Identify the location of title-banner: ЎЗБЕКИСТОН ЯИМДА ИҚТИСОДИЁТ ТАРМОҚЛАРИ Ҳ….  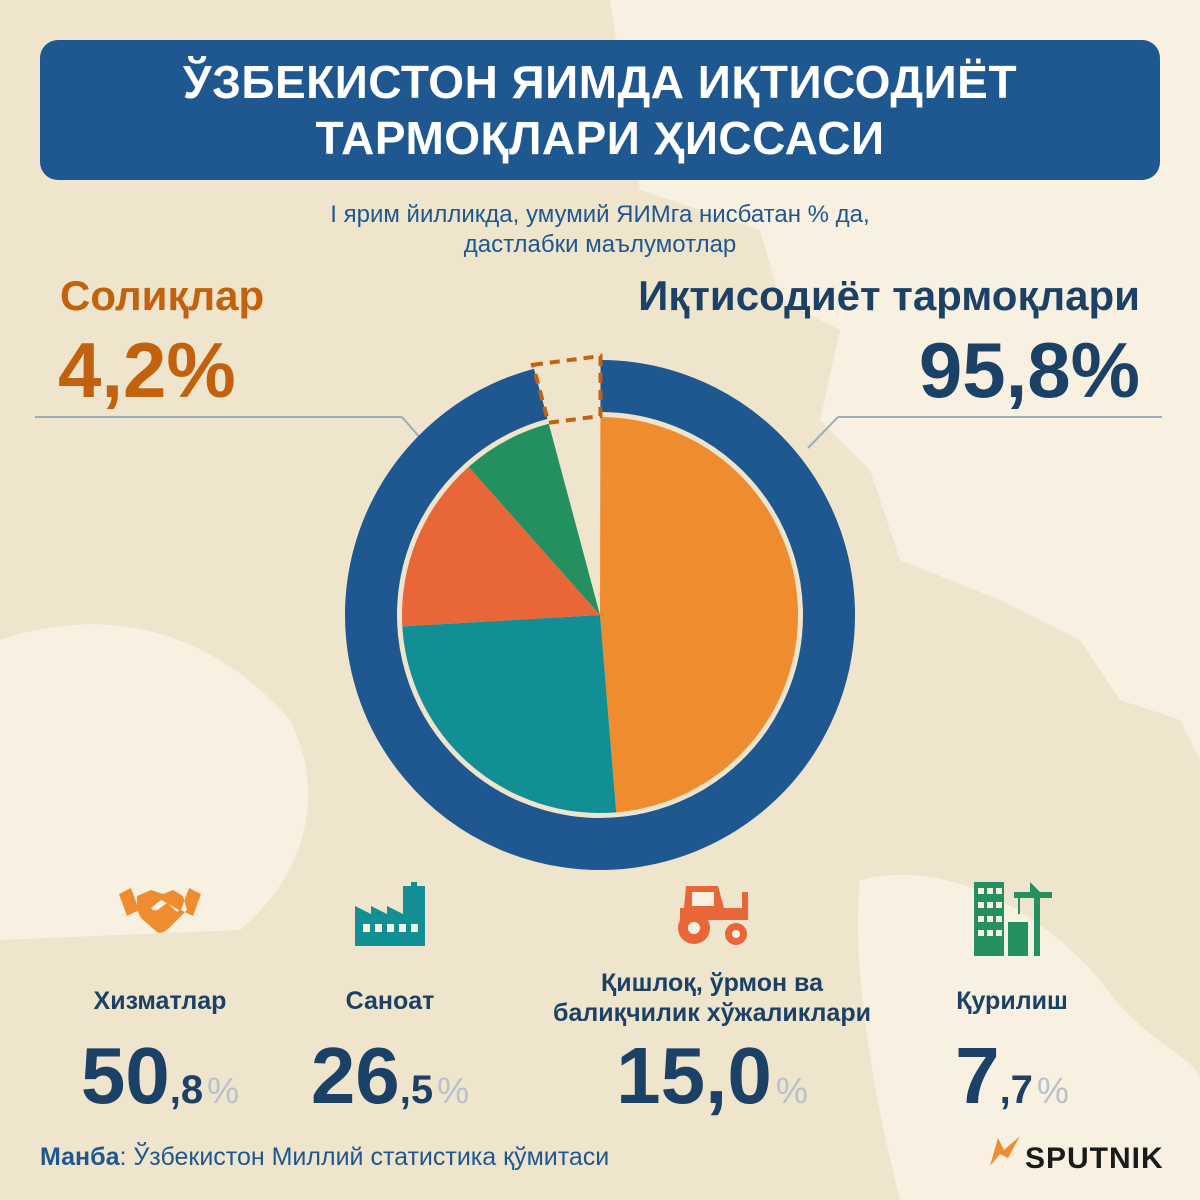
(600, 110).